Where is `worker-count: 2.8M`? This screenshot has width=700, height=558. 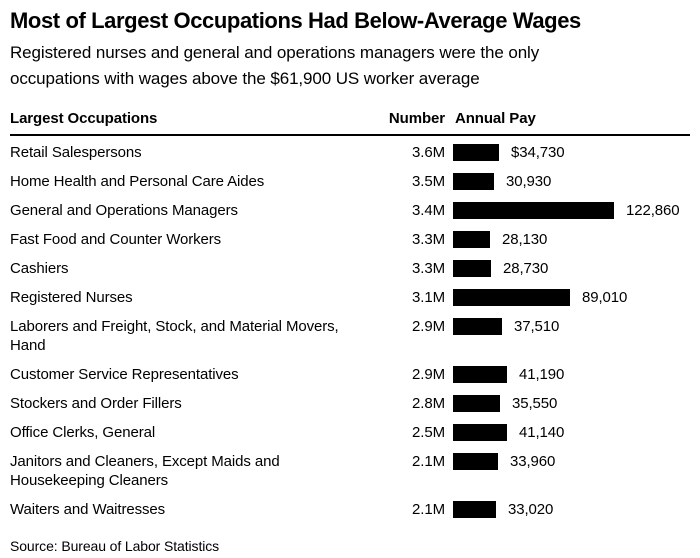 worker-count: 2.8M is located at coordinates (428, 403).